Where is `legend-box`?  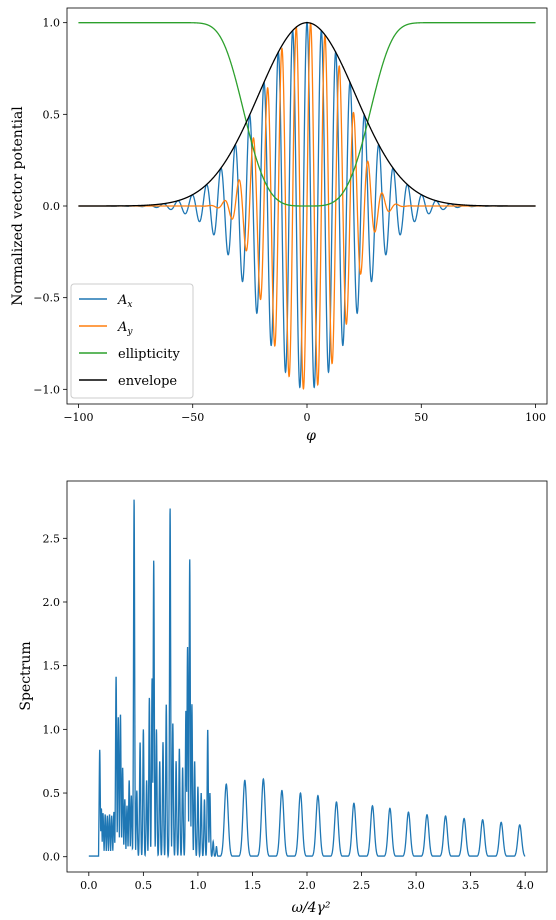 legend-box is located at coordinates (132, 341).